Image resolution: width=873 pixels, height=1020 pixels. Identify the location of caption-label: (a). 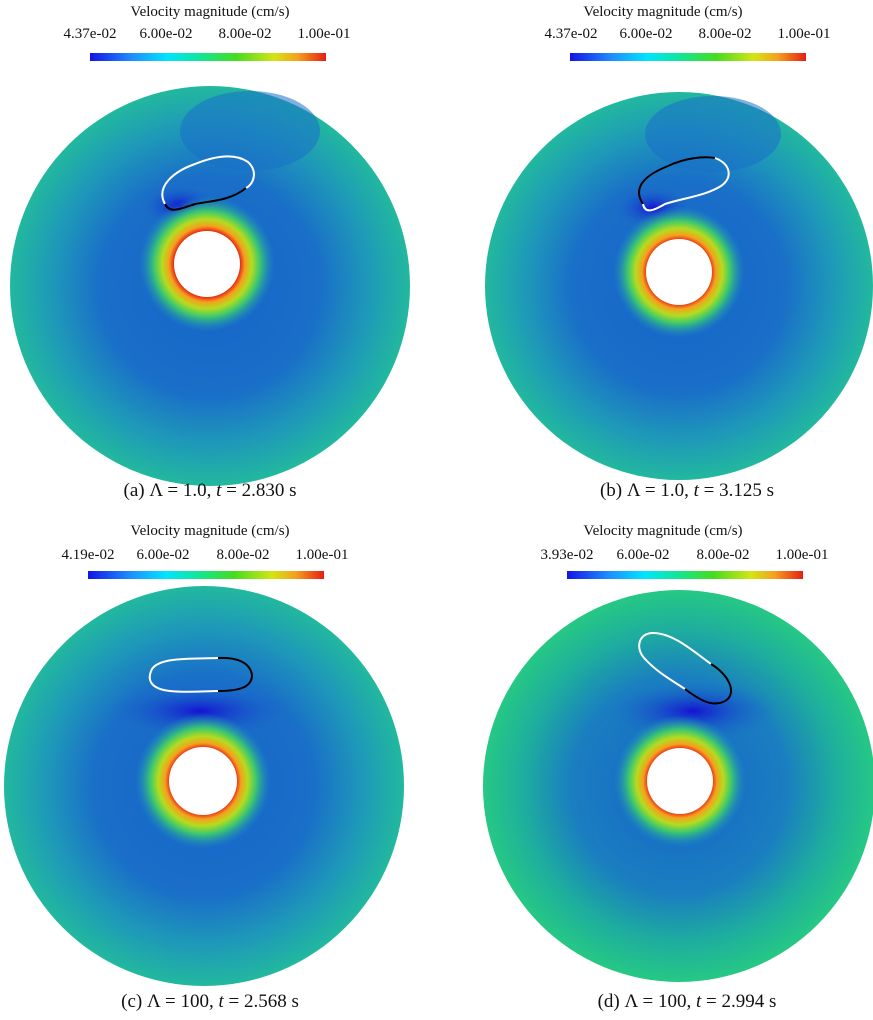
(134, 490).